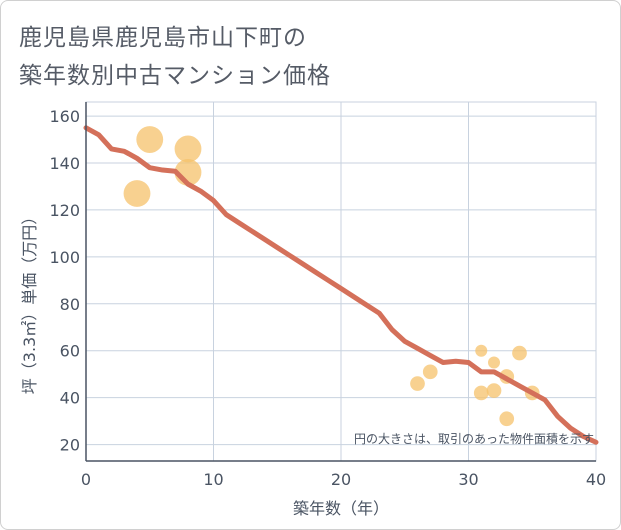 Image resolution: width=621 pixels, height=530 pixels. What do you see at coordinates (341, 479) in the screenshot?
I see `x-tick-label: 20` at bounding box center [341, 479].